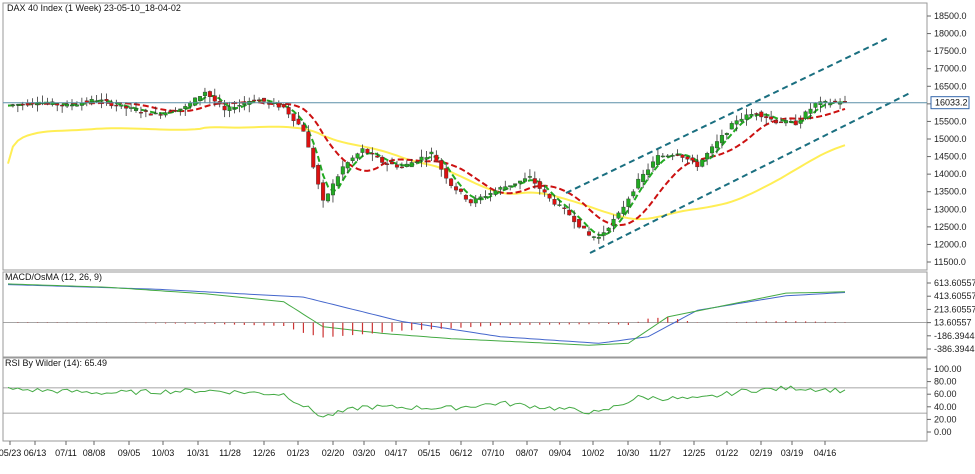 The width and height of the screenshot is (975, 474). I want to click on price-tick-label: 17500.0, so click(950, 51).